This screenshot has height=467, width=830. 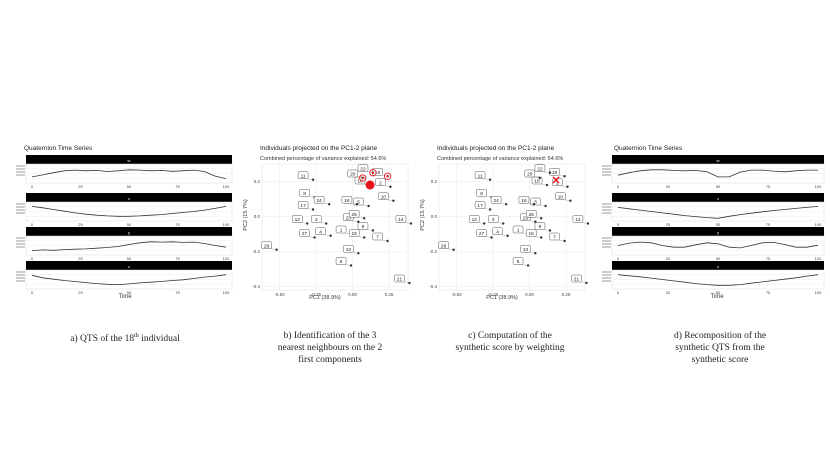 What do you see at coordinates (378, 173) in the screenshot?
I see `point-label-19: 19` at bounding box center [378, 173].